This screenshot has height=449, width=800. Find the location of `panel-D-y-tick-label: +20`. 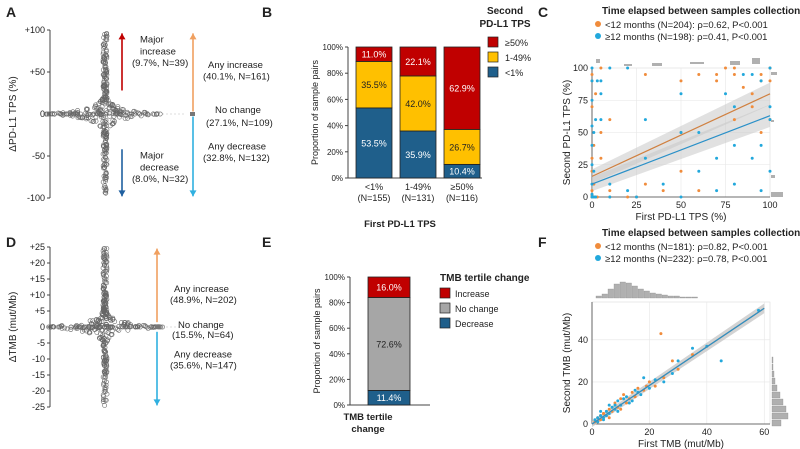

panel-D-y-tick-label: +20 is located at coordinates (37, 263).